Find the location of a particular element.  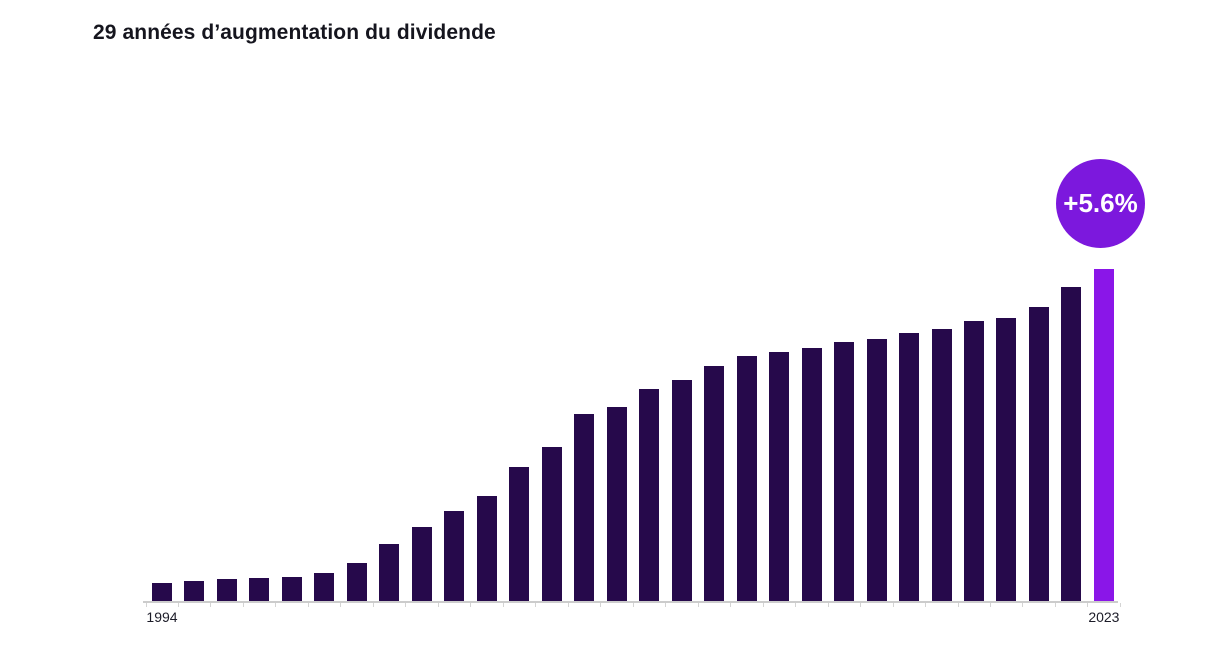

bar-2022 is located at coordinates (1071, 444).